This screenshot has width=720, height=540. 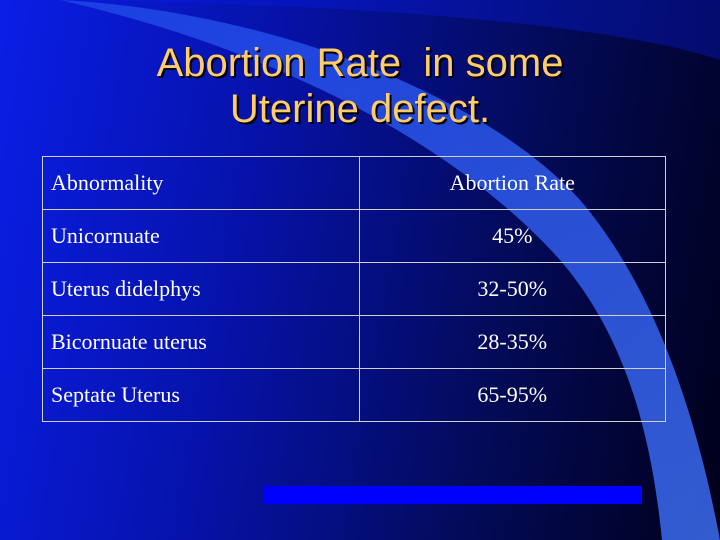 What do you see at coordinates (360, 109) in the screenshot?
I see `title-line-2: Uterine defect.` at bounding box center [360, 109].